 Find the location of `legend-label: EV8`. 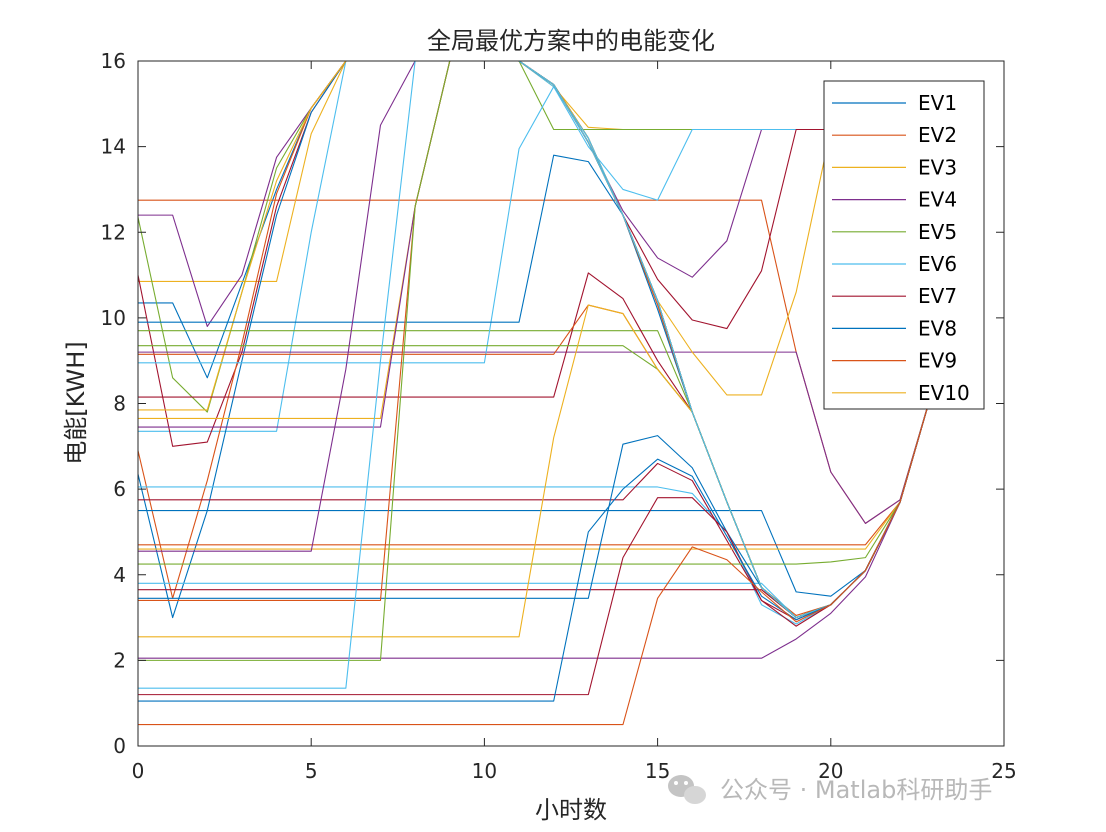

legend-label: EV8 is located at coordinates (937, 328).